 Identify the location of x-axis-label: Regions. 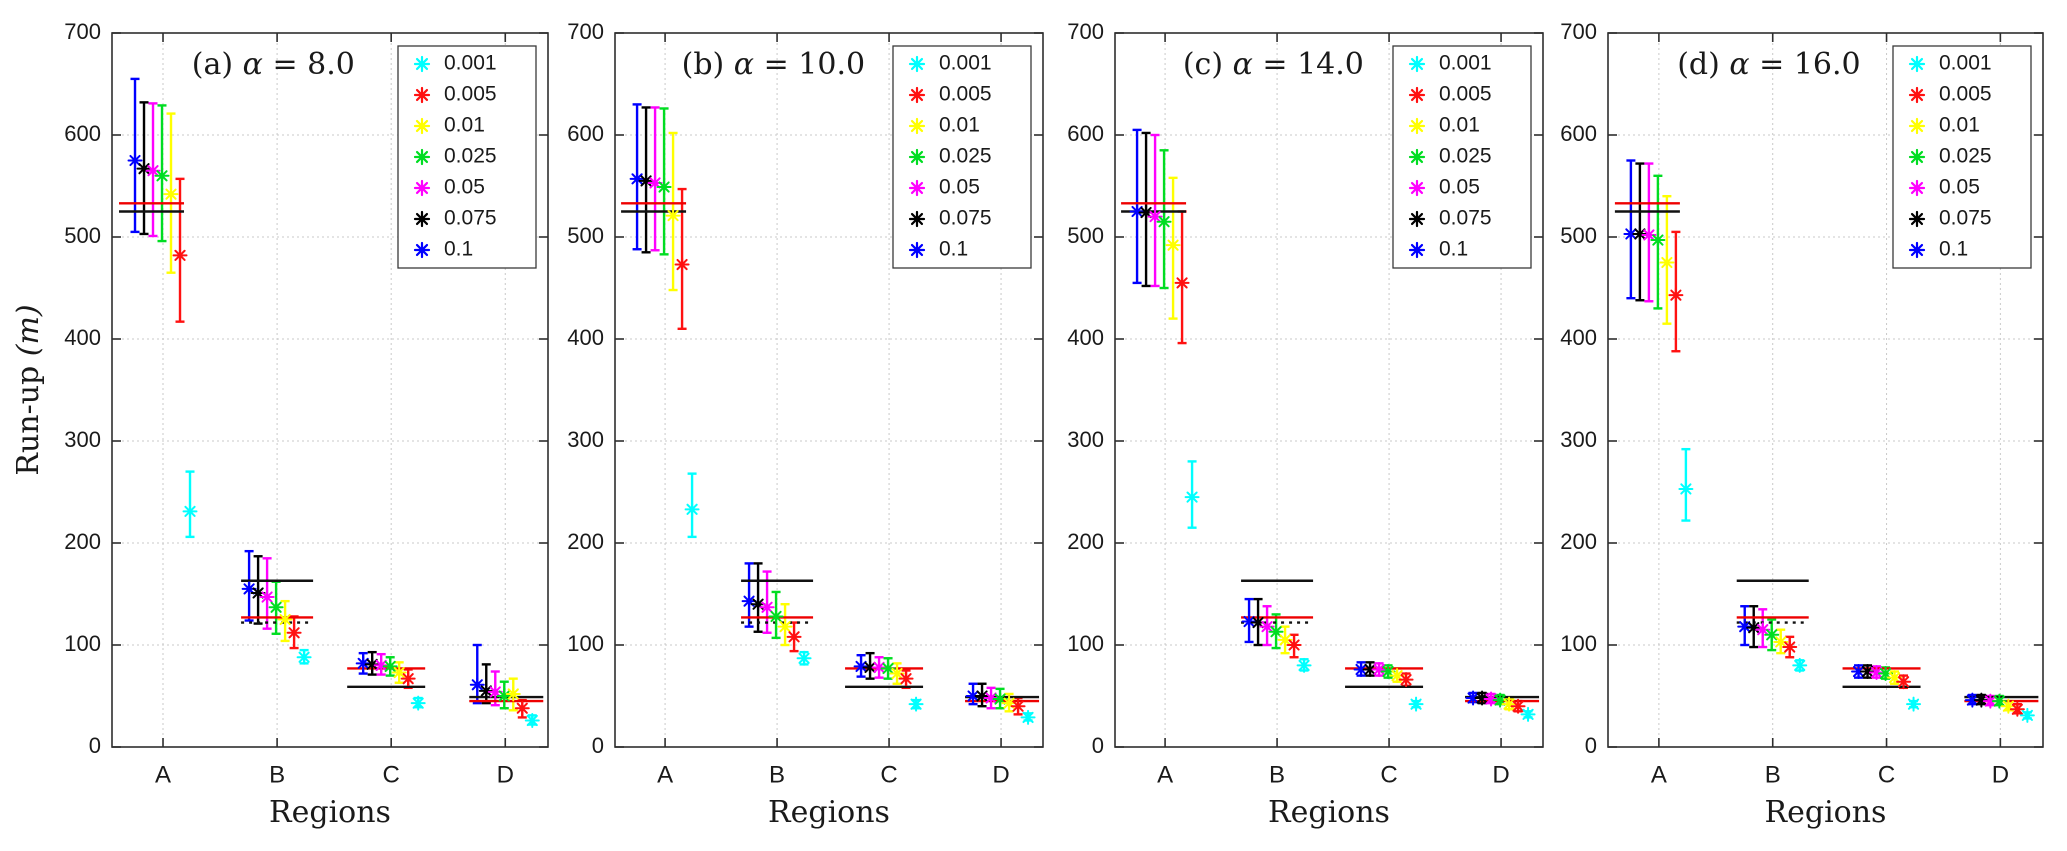
(1329, 812).